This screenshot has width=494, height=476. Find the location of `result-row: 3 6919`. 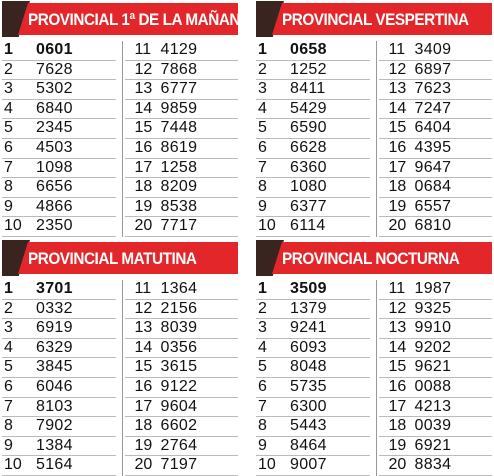

result-row: 3 6919 is located at coordinates (59, 329).